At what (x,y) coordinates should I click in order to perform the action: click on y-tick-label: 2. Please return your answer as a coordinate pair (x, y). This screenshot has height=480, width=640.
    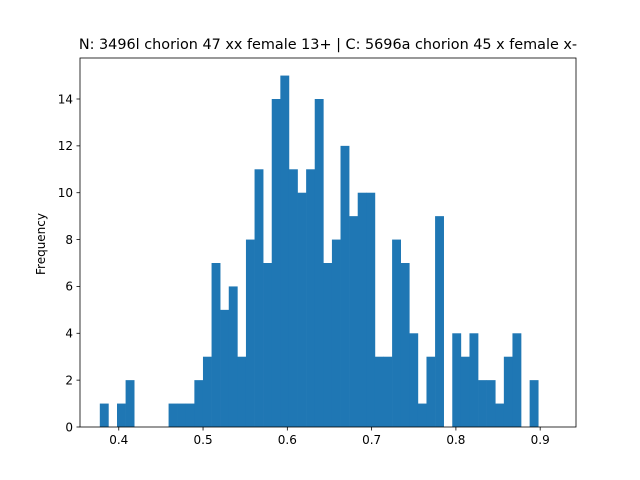
    Looking at the image, I should click on (69, 380).